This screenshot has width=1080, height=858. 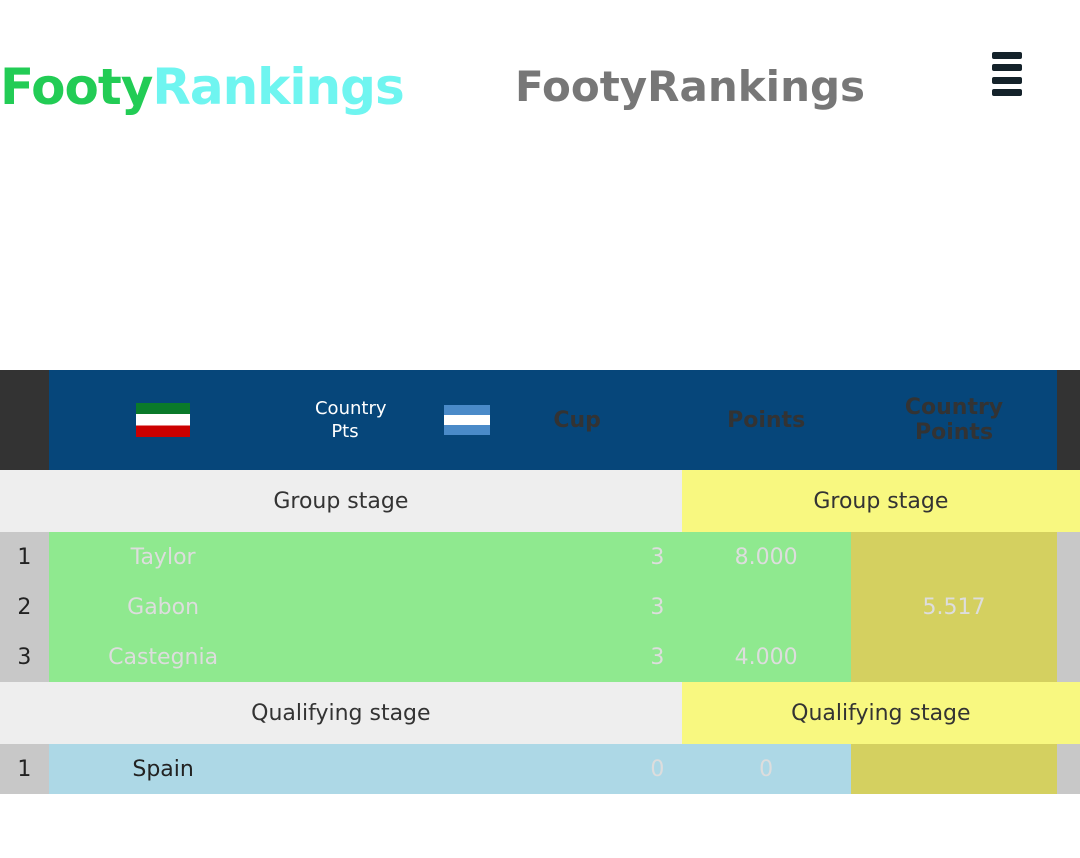 I want to click on table-row: 1 Taylor 3 8.000, so click(x=540, y=557).